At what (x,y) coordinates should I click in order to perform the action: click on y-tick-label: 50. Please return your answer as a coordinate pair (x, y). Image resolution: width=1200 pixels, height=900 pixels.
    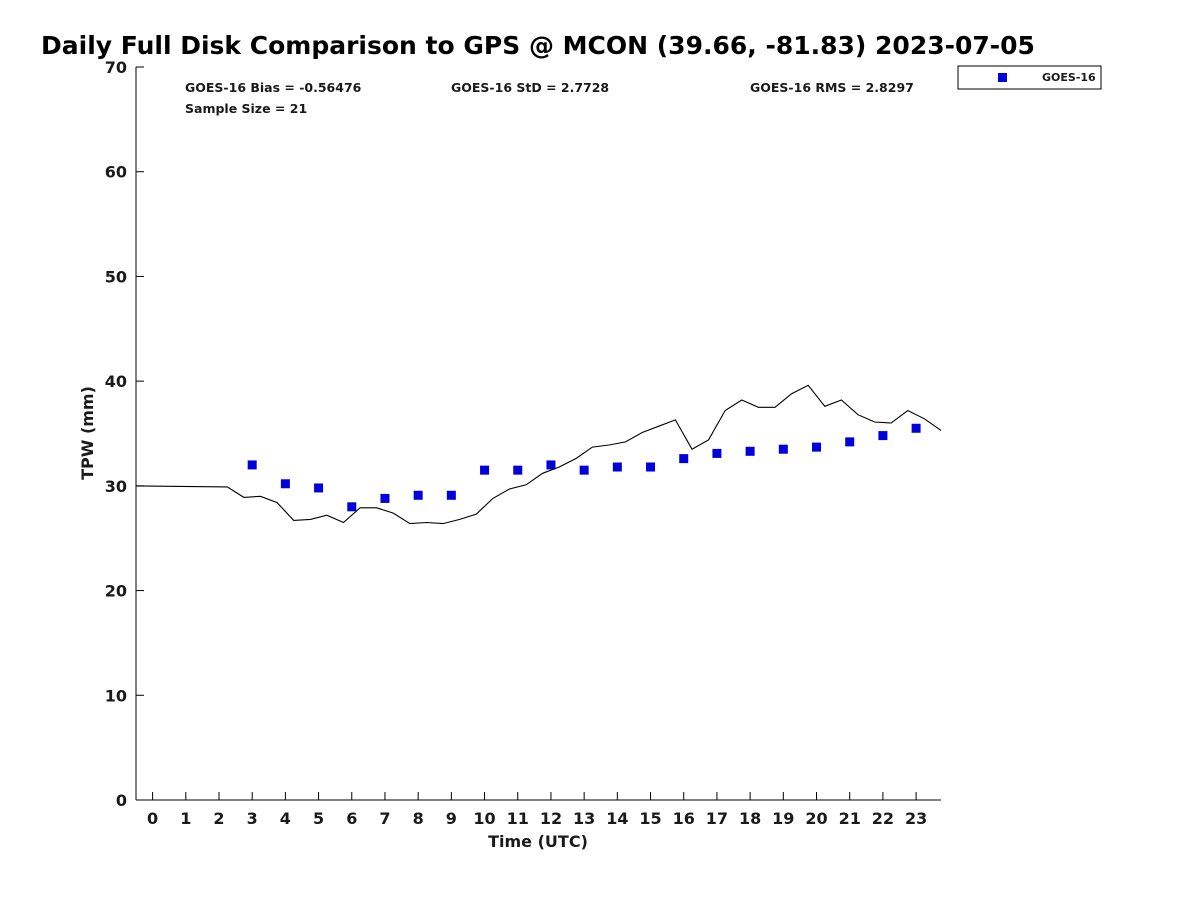
    Looking at the image, I should click on (116, 276).